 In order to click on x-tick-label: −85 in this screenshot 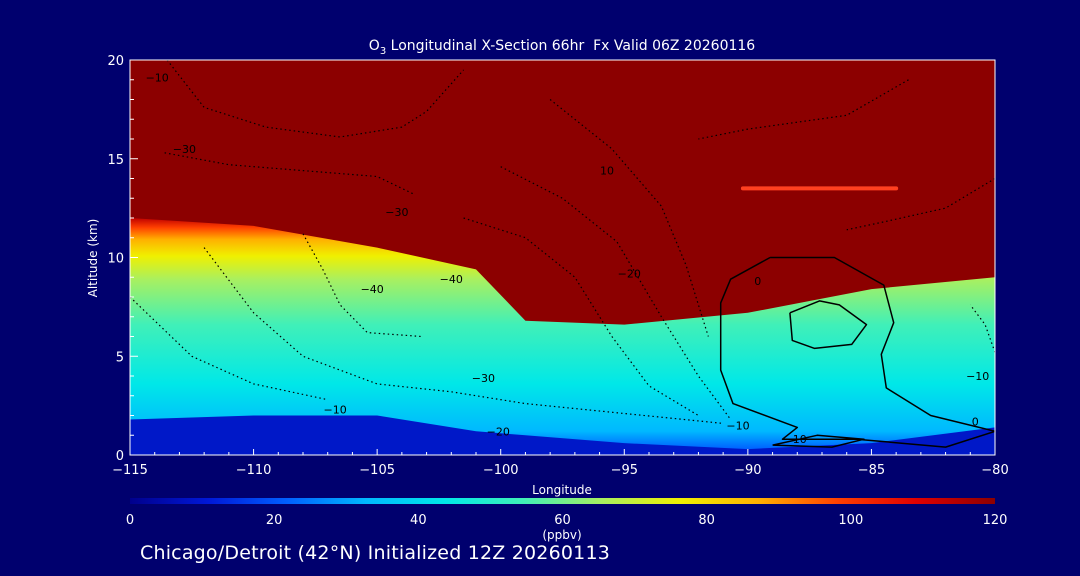, I will do `click(871, 470)`.